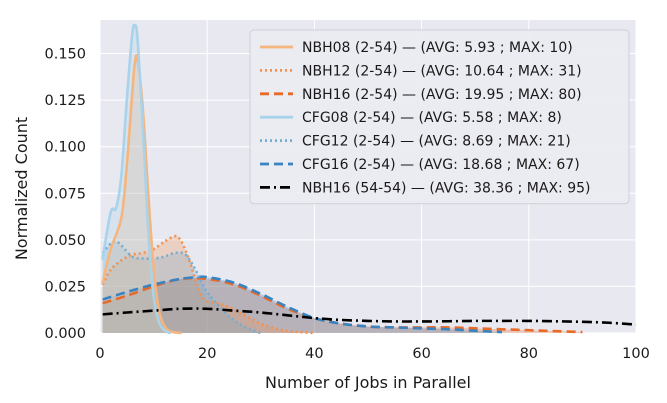 The image size is (667, 403). Describe the element at coordinates (636, 354) in the screenshot. I see `x-tick-label: 100` at that location.